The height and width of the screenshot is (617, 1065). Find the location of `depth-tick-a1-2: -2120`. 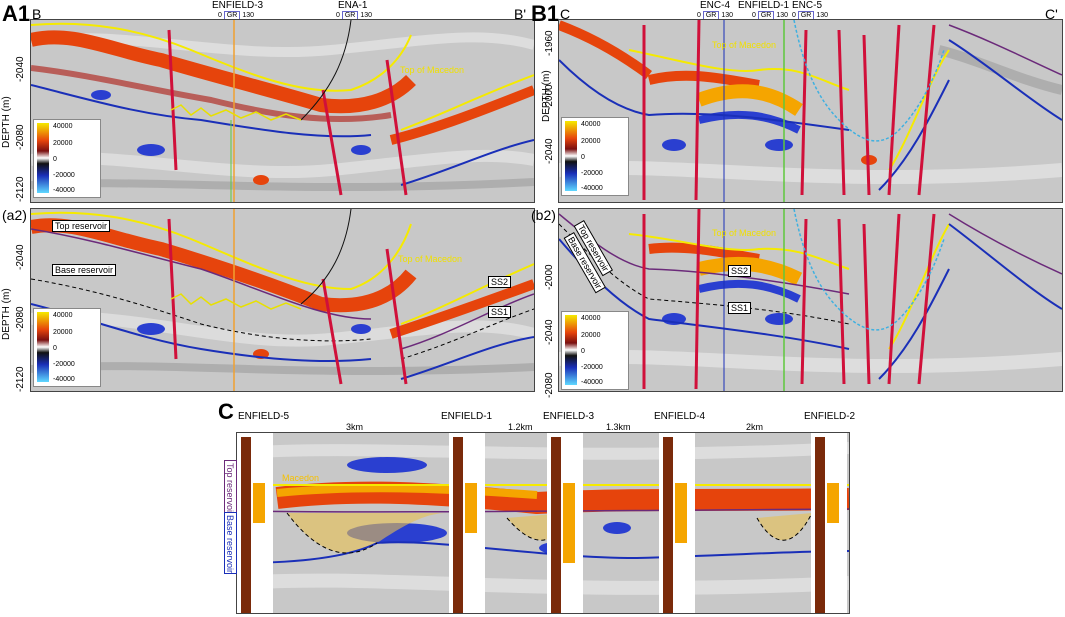

depth-tick-a1-2: -2120 is located at coordinates (20, 189).